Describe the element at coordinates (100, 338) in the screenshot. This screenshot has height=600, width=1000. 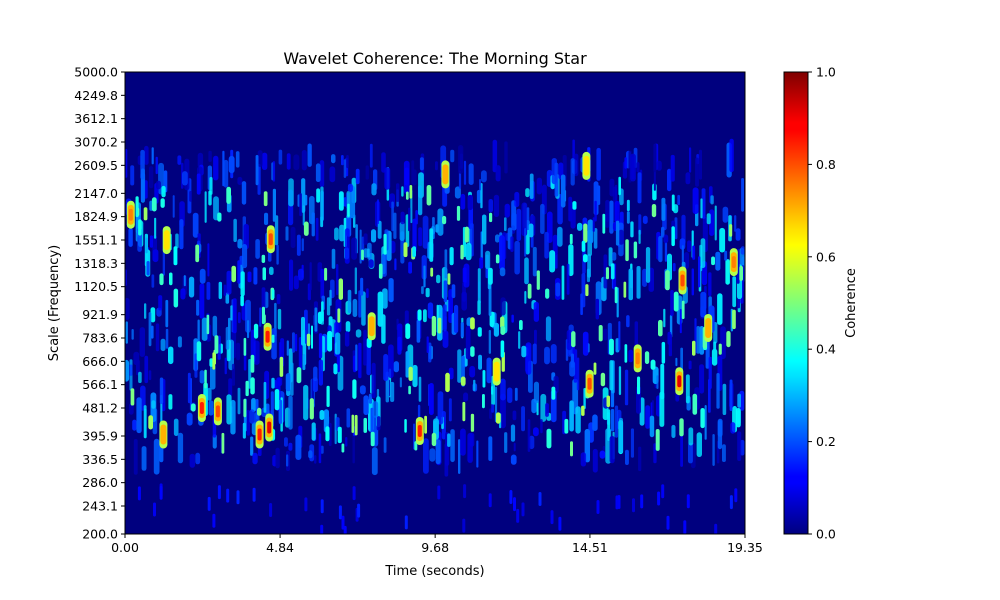
I see `y-tick-label: 783.6` at that location.